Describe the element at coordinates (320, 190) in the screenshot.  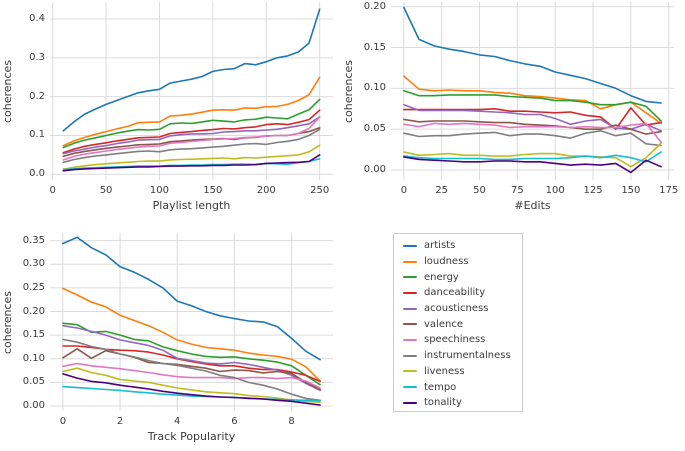
I see `x-tick-label: 250` at that location.